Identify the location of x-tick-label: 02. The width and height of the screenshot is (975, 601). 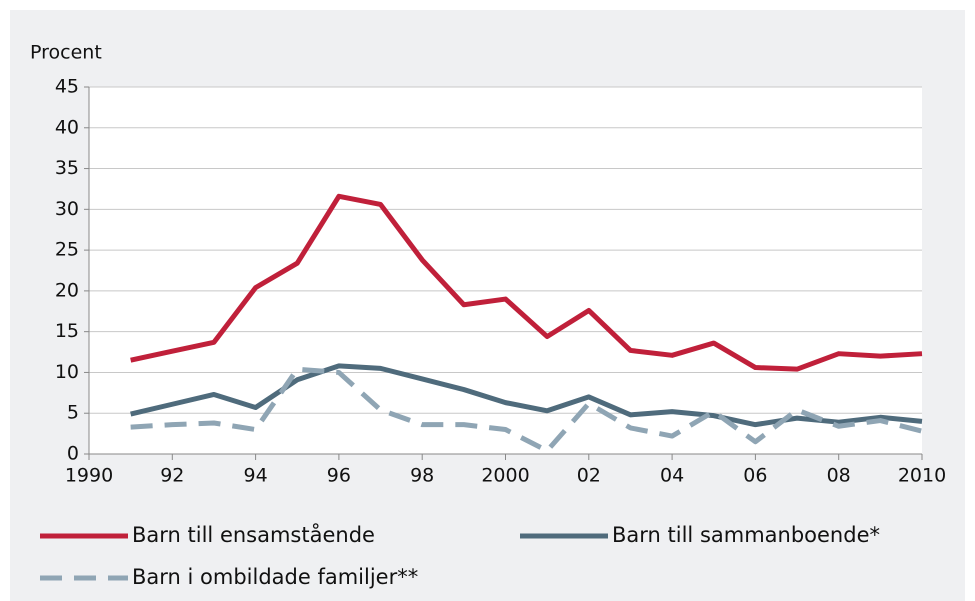
(589, 476).